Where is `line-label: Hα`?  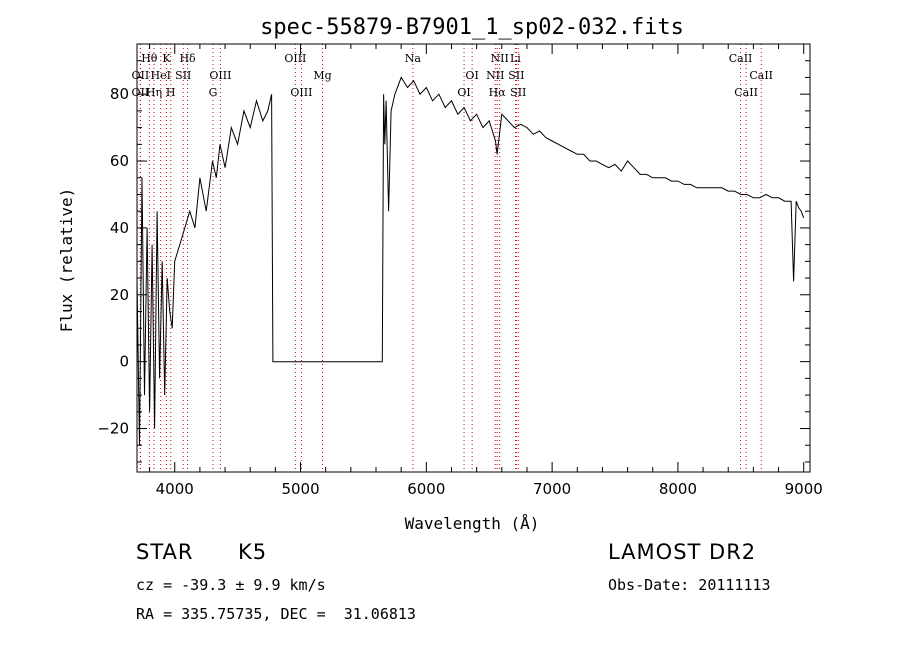 line-label: Hα is located at coordinates (498, 92).